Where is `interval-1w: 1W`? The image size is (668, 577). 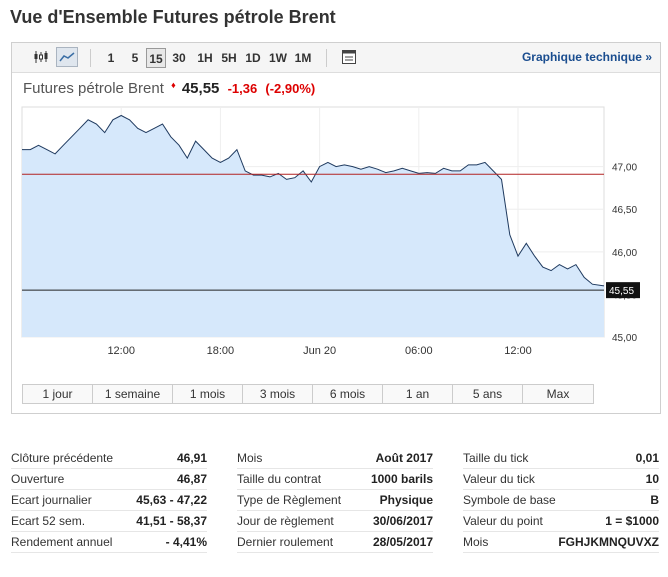 interval-1w: 1W is located at coordinates (278, 58).